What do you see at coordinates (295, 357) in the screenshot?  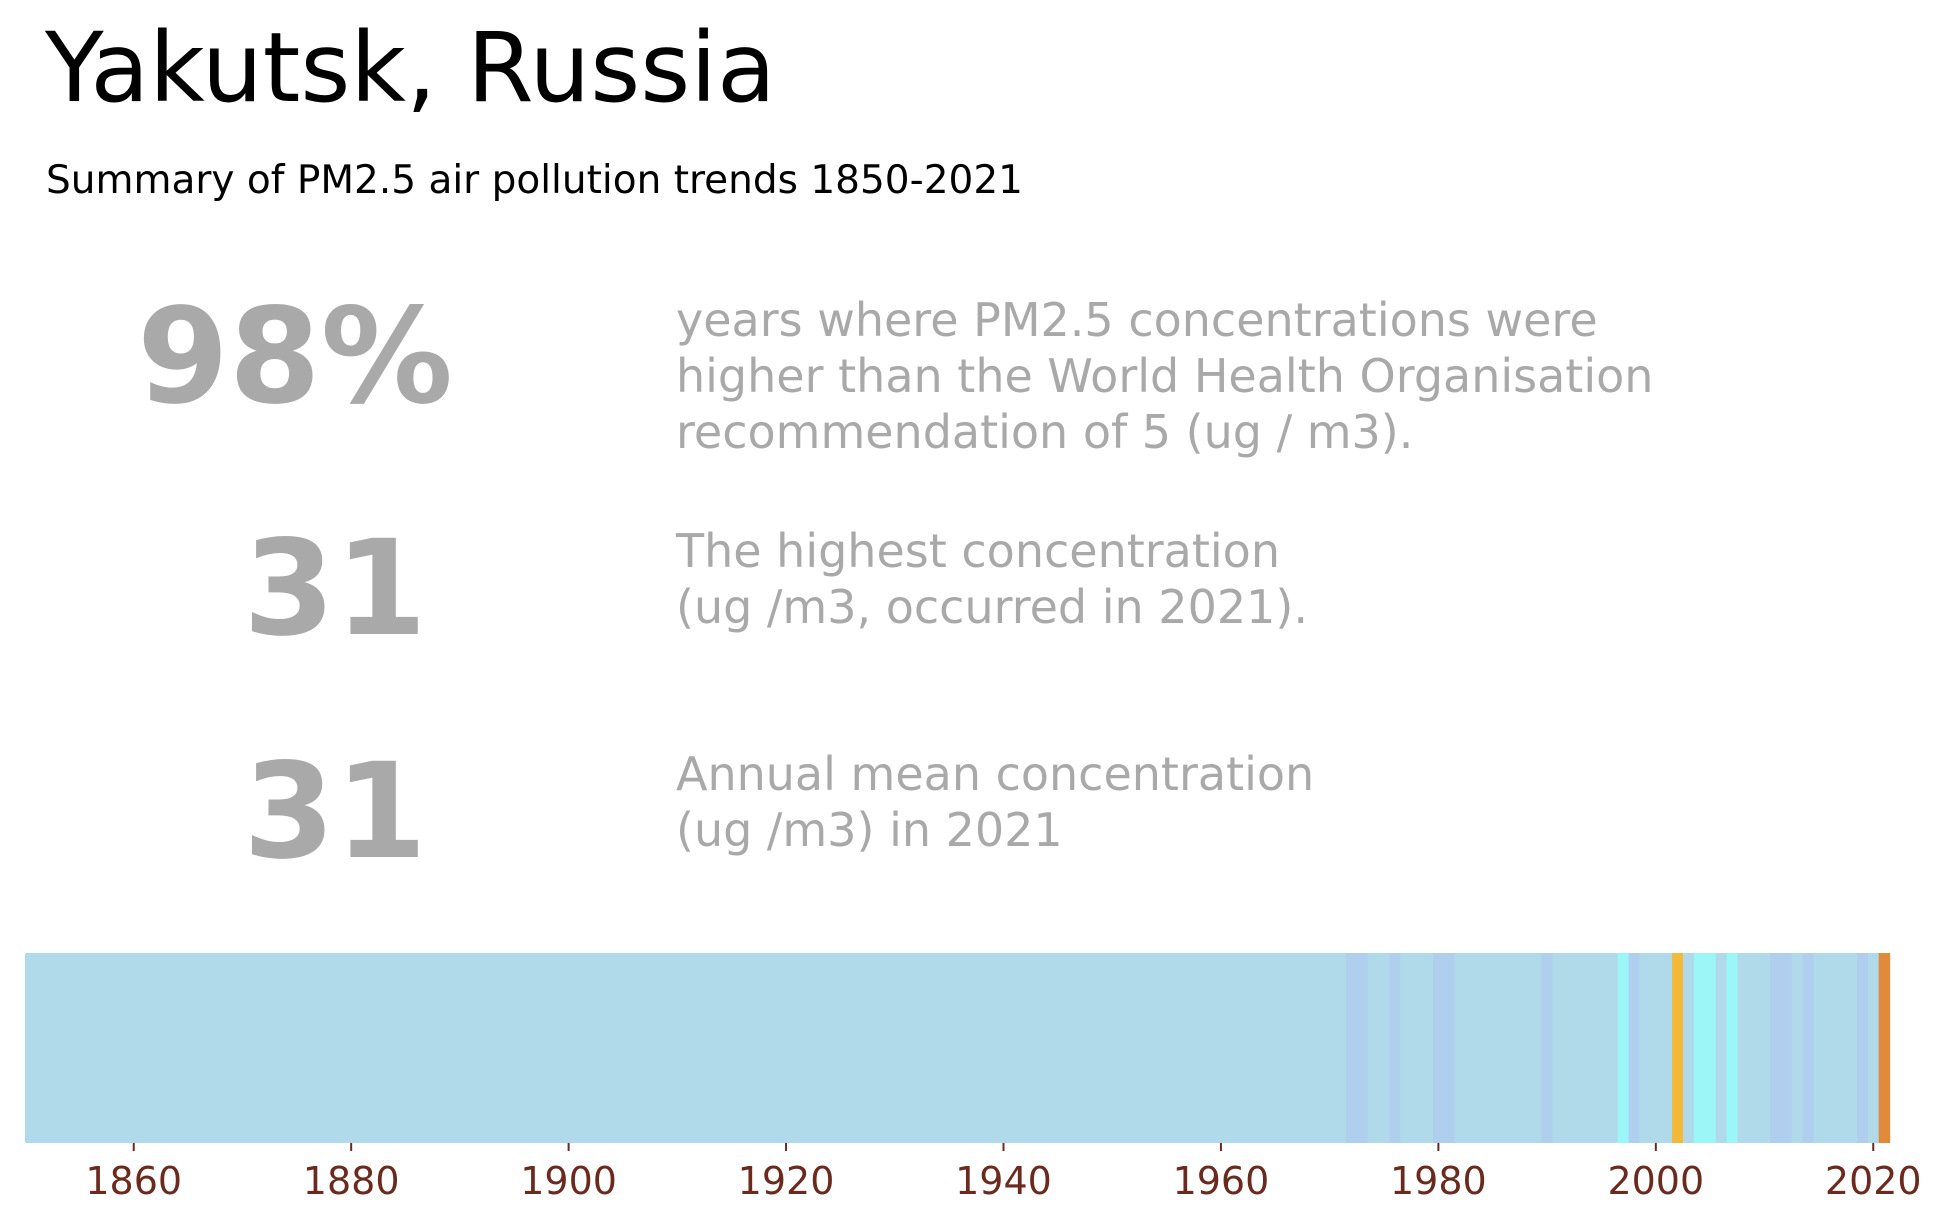 I see `stat-exceedance-value: 98%` at bounding box center [295, 357].